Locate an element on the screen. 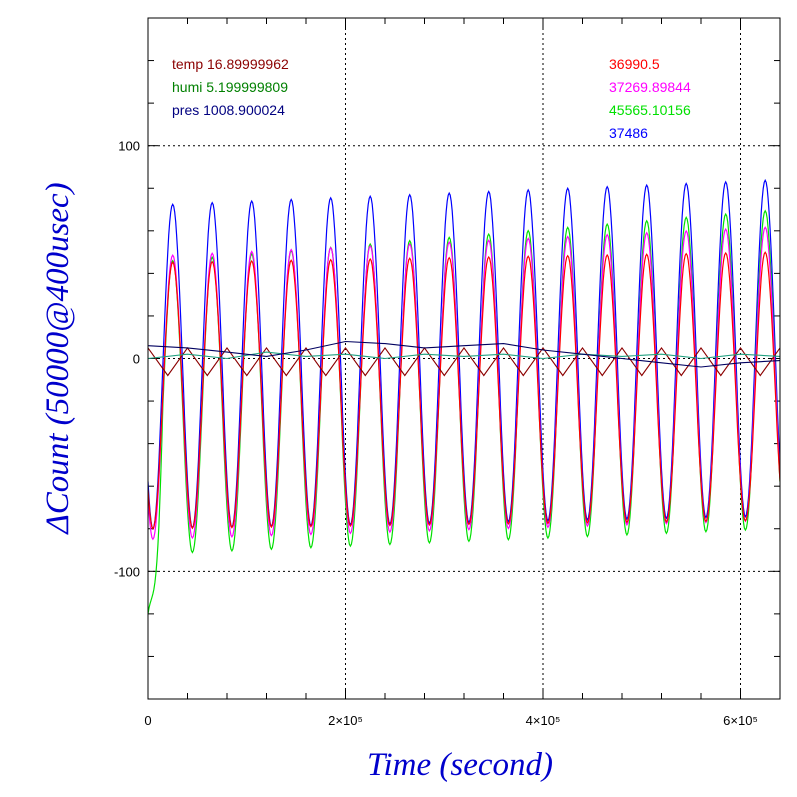 The image size is (797, 797). y-tick-label: 0 is located at coordinates (136, 359).